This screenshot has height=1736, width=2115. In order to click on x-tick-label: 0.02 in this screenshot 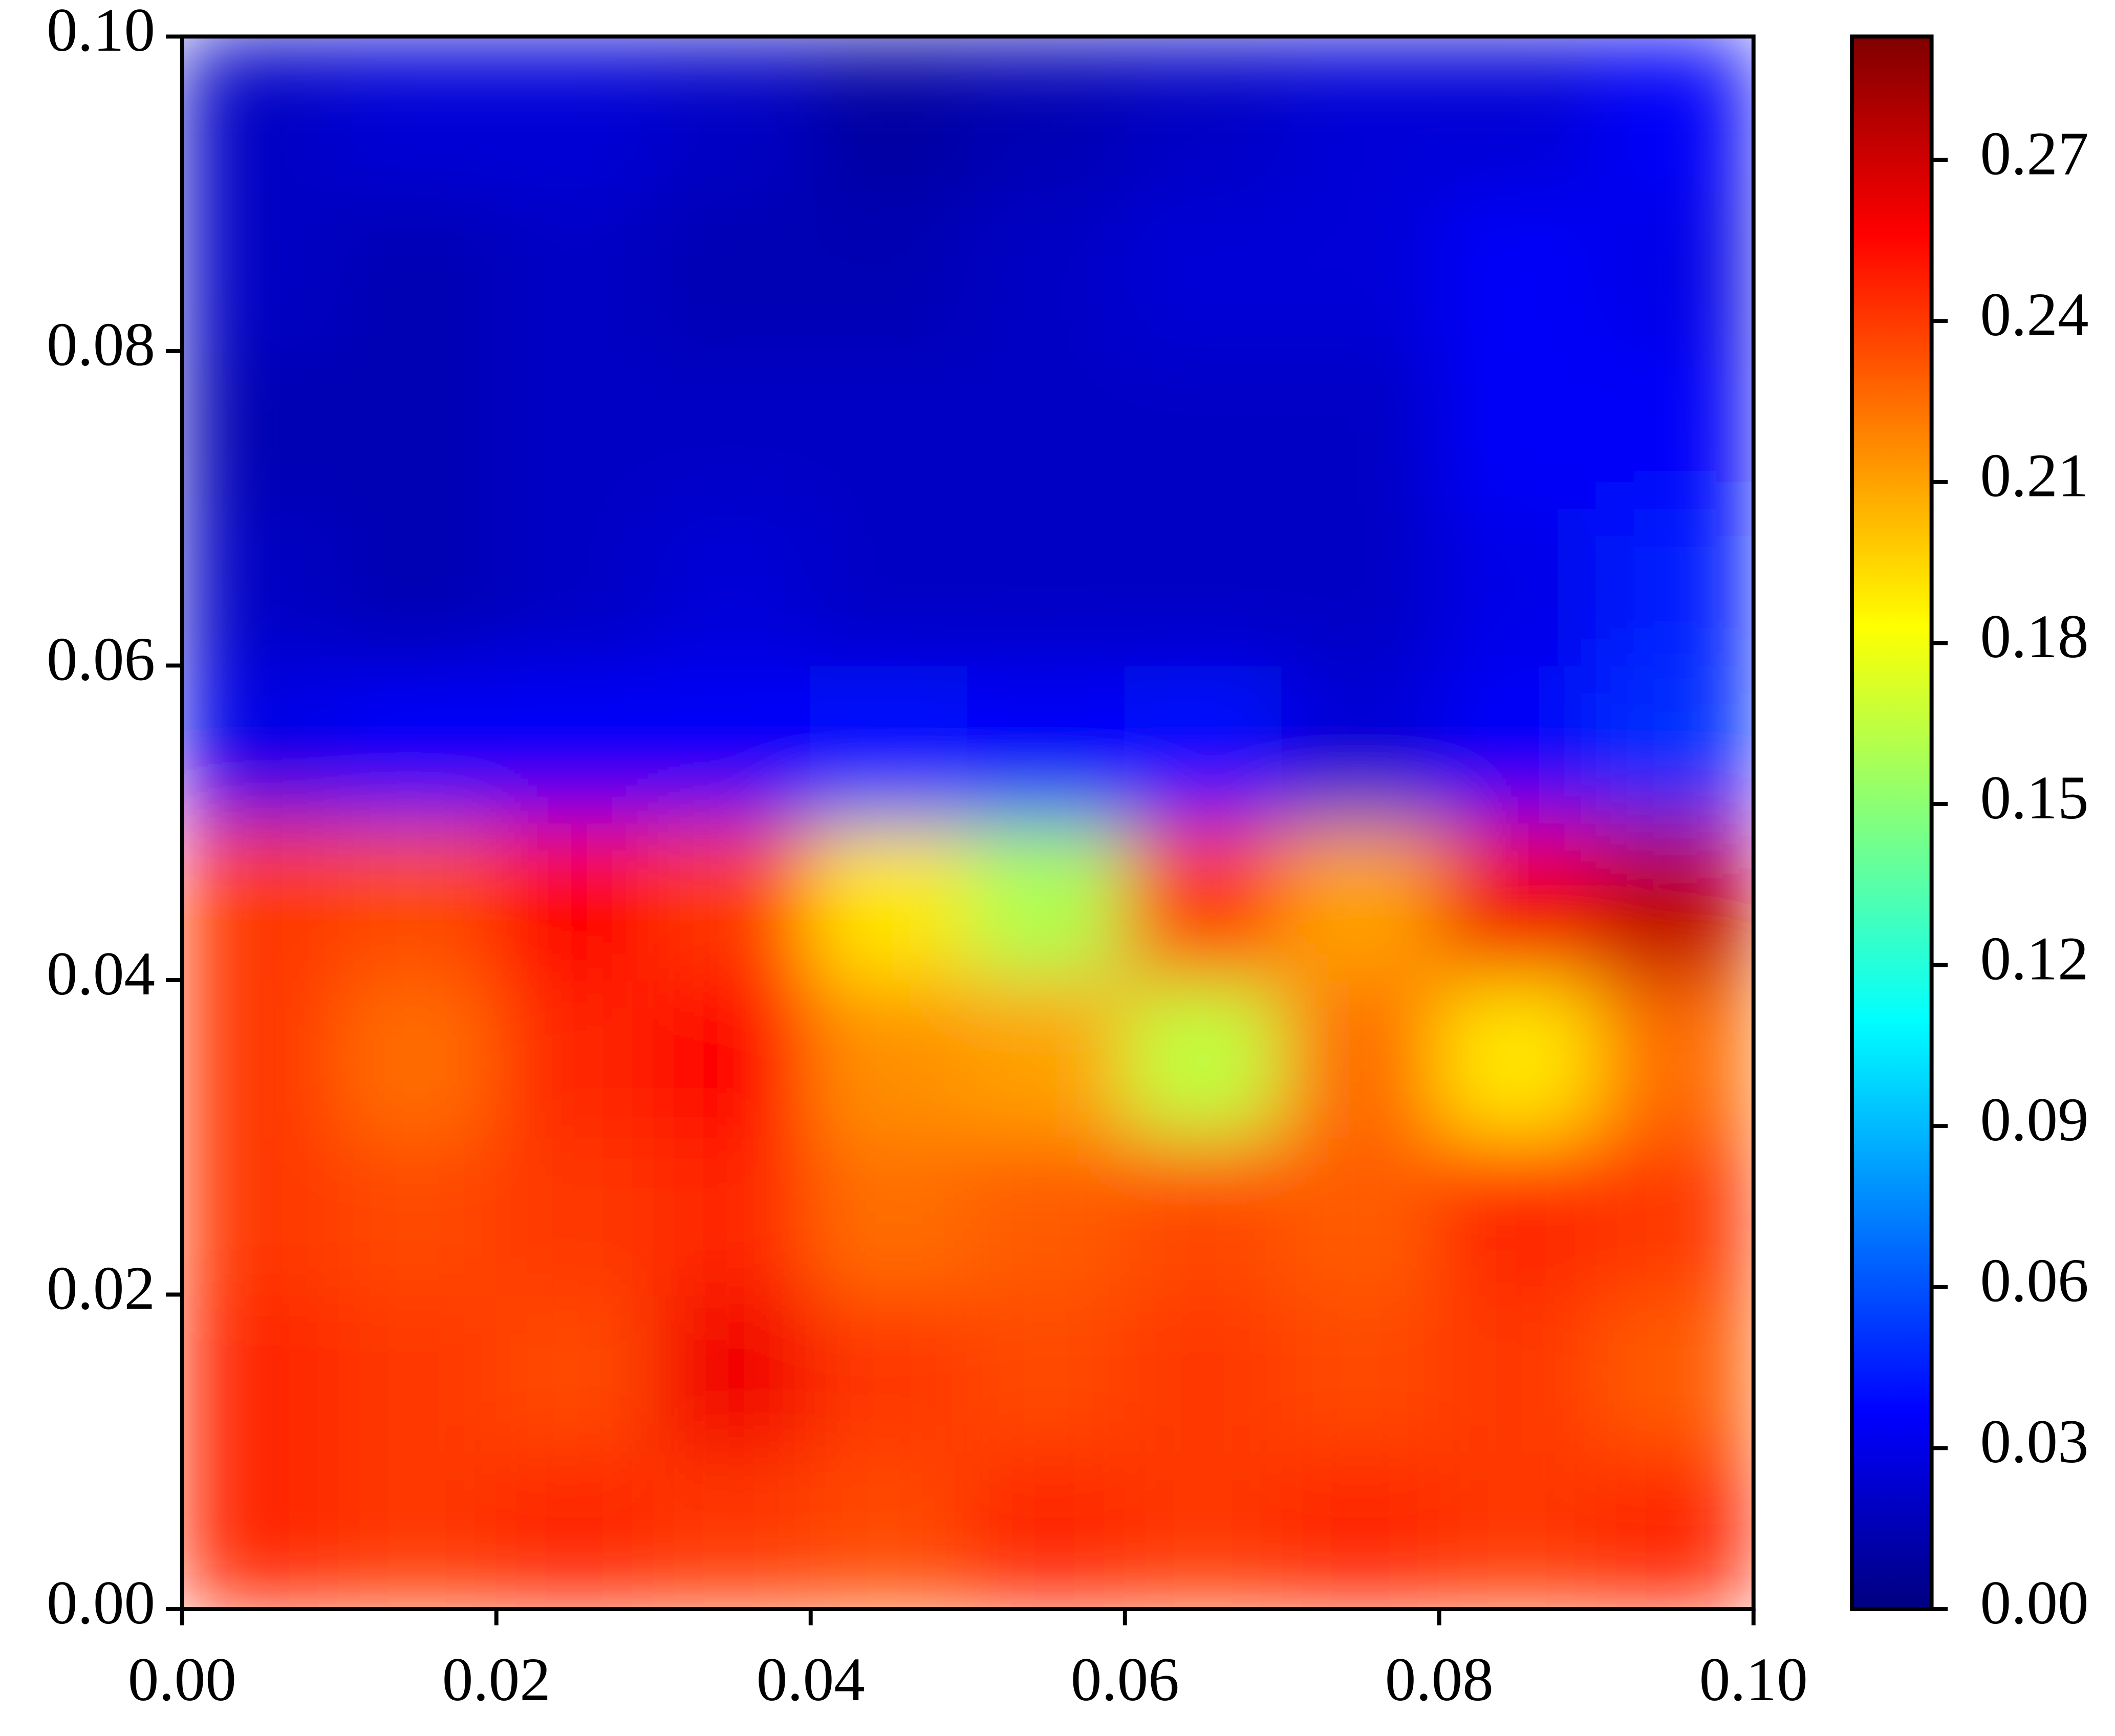, I will do `click(496, 1679)`.